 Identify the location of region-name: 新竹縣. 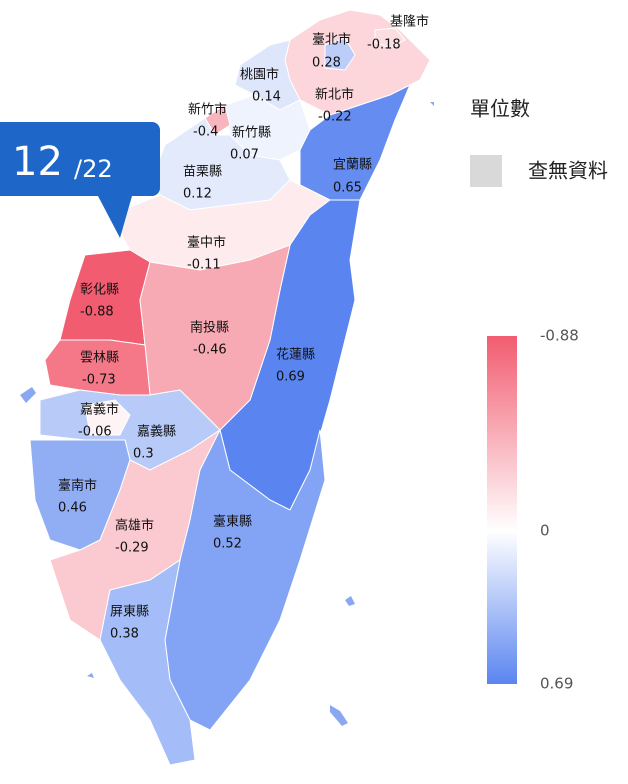
(251, 133).